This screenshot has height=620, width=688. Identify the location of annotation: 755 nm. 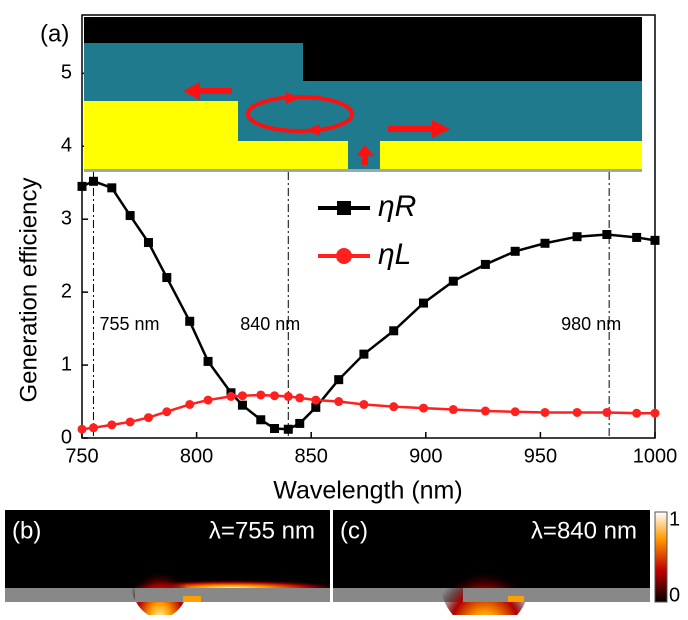
(129, 324).